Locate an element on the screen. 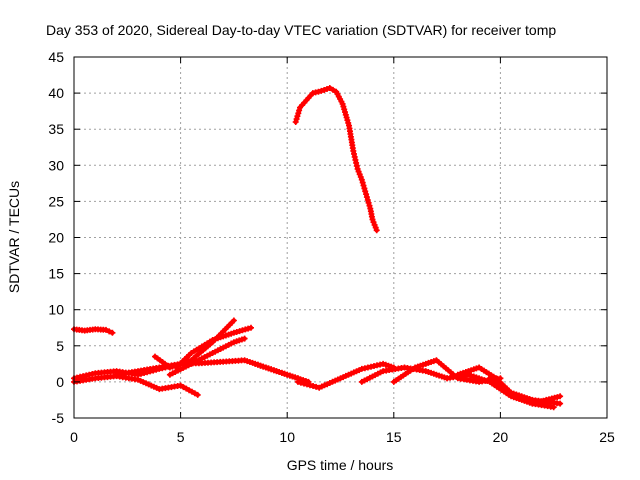 The height and width of the screenshot is (480, 640). series-track-b is located at coordinates (136, 385).